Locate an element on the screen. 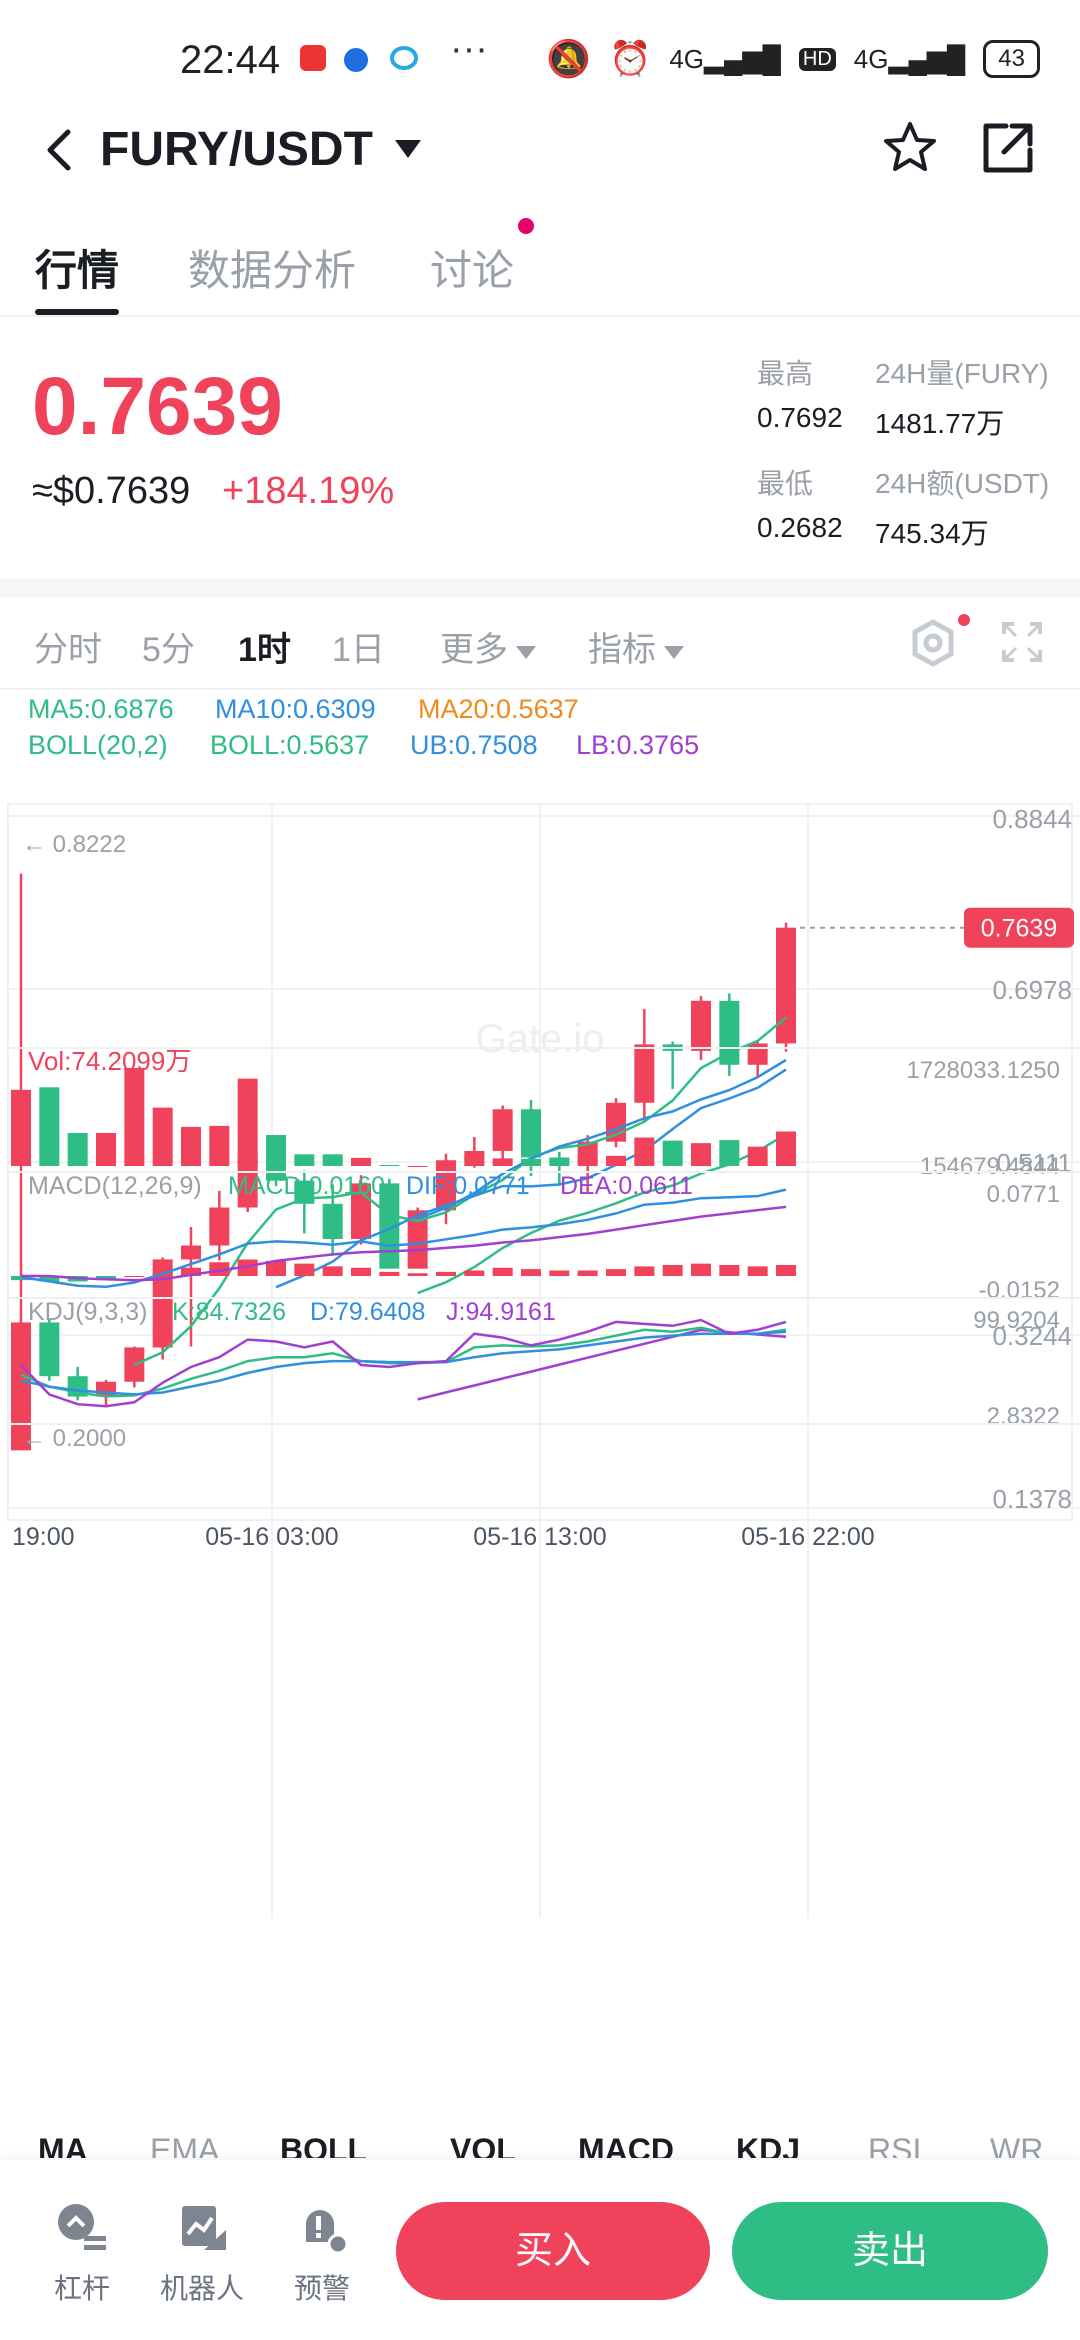 Image resolution: width=1080 pixels, height=2340 pixels. tf-more-label: 更多 is located at coordinates (474, 650).